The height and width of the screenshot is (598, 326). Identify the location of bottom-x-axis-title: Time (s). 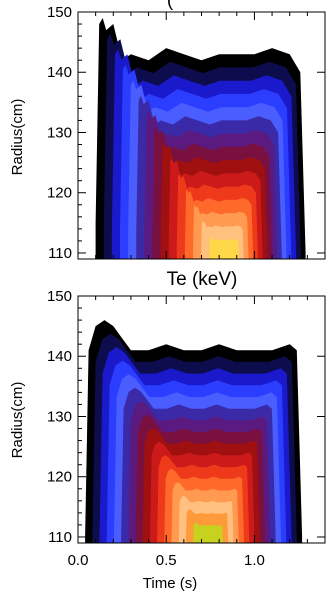
(170, 583).